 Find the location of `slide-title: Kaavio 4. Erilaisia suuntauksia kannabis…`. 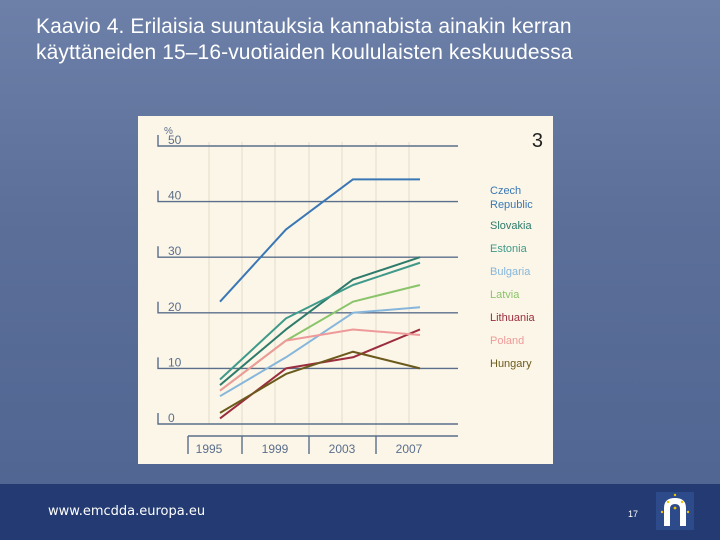

slide-title: Kaavio 4. Erilaisia suuntauksia kannabis… is located at coordinates (304, 39).